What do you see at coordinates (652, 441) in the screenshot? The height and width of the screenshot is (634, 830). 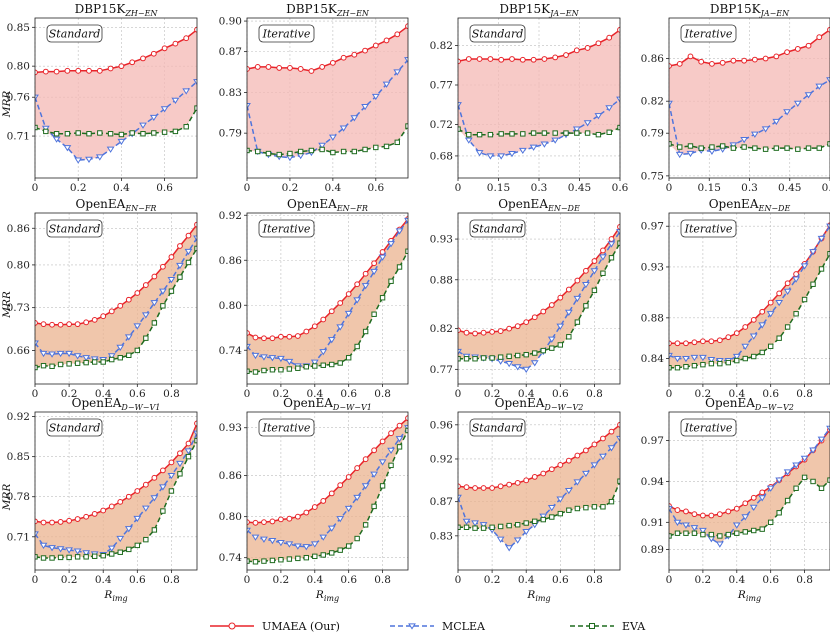 I see `y-tick-label: 0.97` at bounding box center [652, 441].